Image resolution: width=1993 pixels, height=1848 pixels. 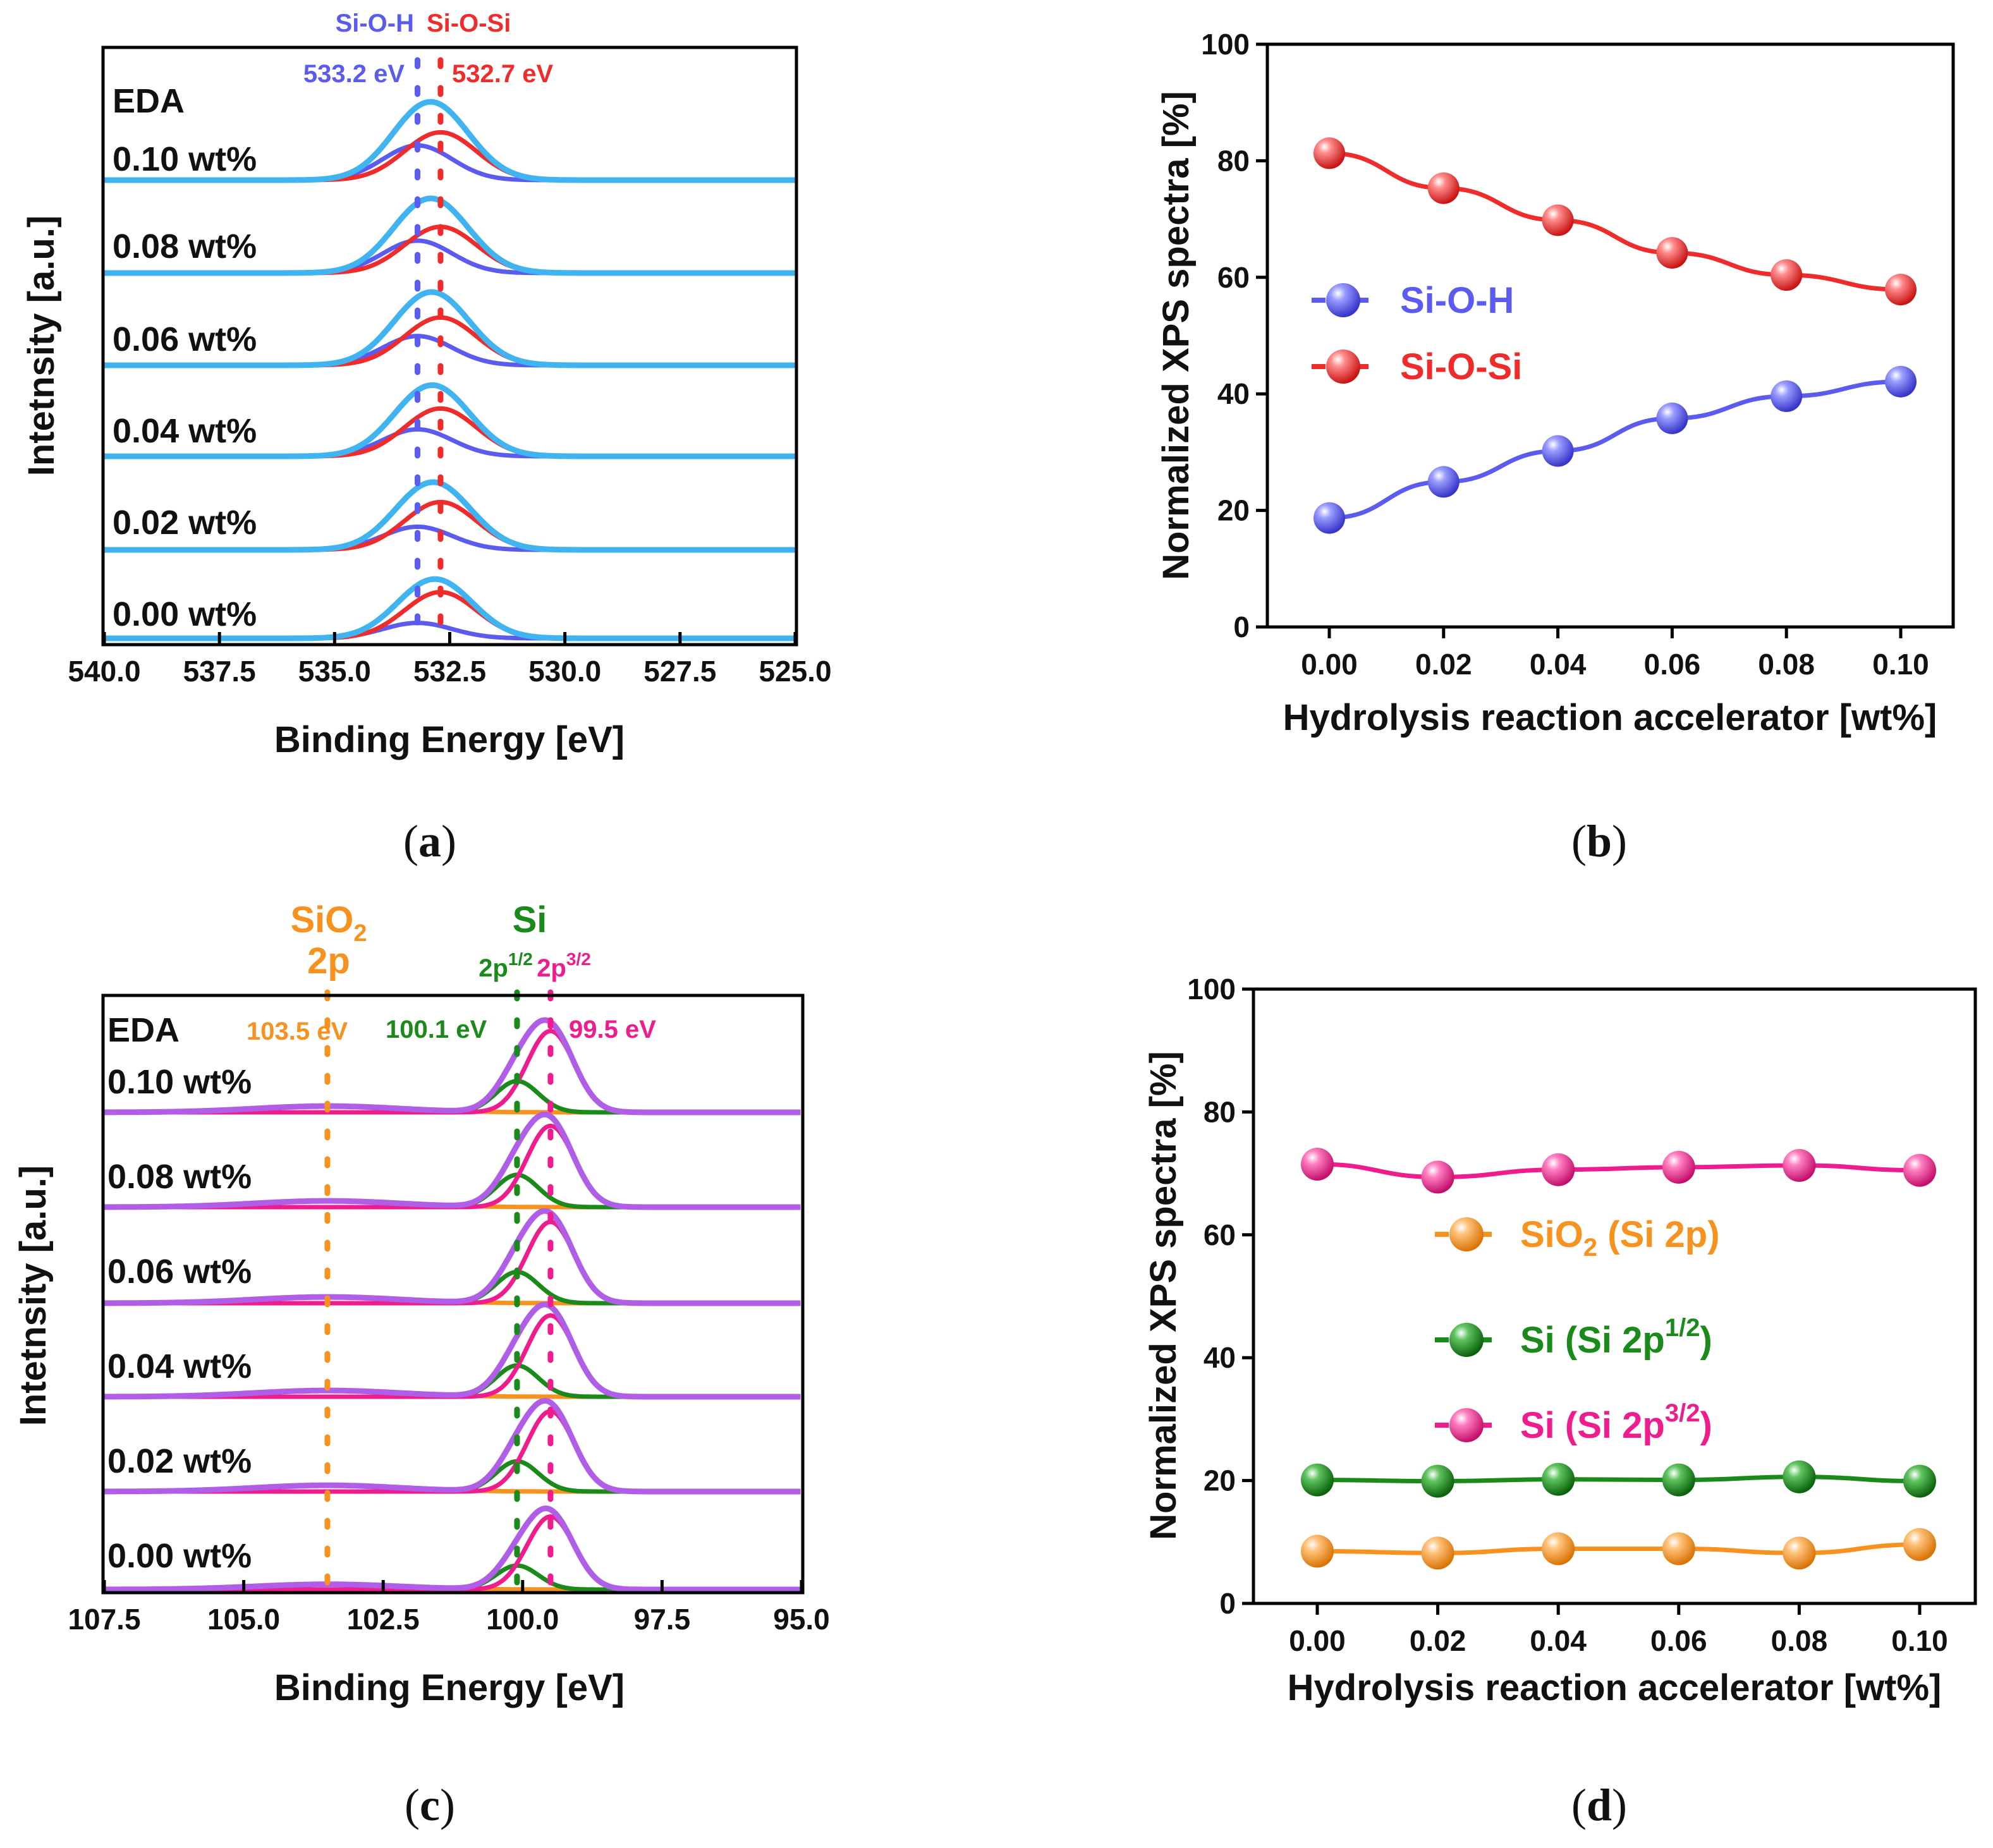 What do you see at coordinates (522, 1619) in the screenshot?
I see `c-x-tick-label: 100.0` at bounding box center [522, 1619].